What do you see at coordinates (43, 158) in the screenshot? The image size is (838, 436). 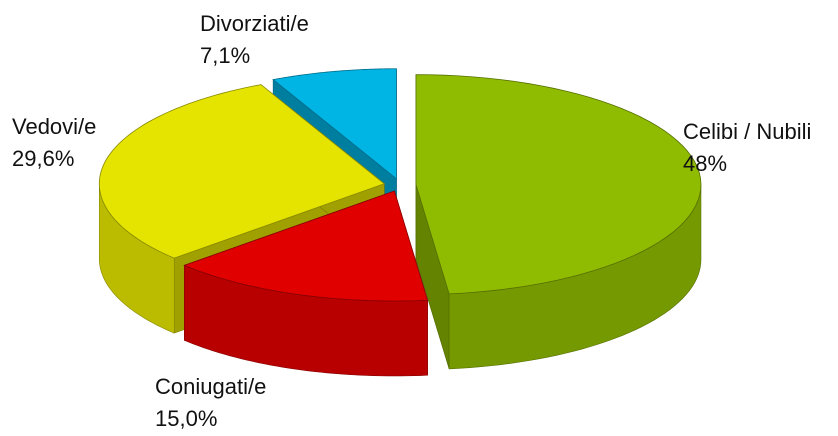 I see `slice-value-label: 29,6%` at bounding box center [43, 158].